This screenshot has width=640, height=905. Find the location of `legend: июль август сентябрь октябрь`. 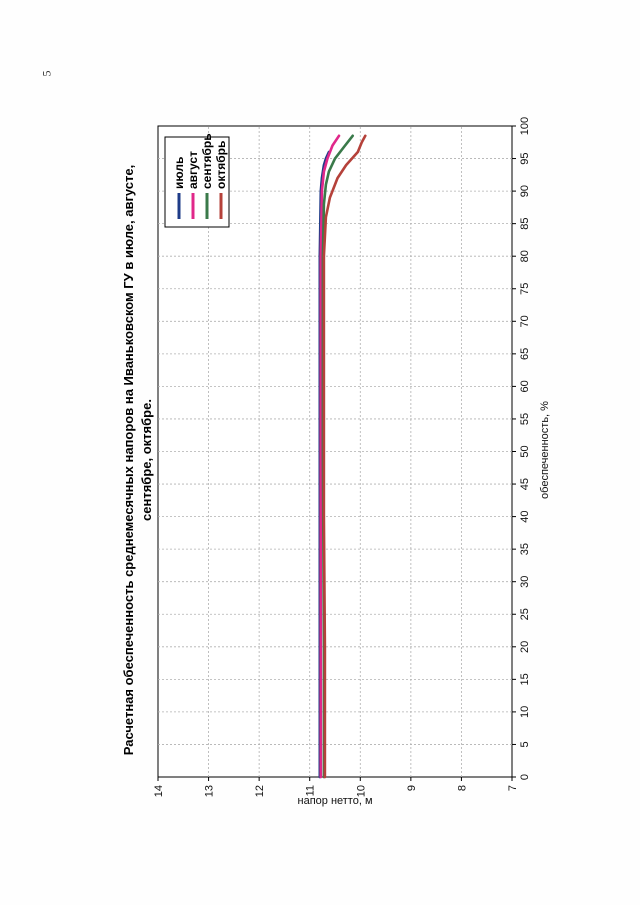

legend: июль август сентябрь октябрь is located at coordinates (197, 180).